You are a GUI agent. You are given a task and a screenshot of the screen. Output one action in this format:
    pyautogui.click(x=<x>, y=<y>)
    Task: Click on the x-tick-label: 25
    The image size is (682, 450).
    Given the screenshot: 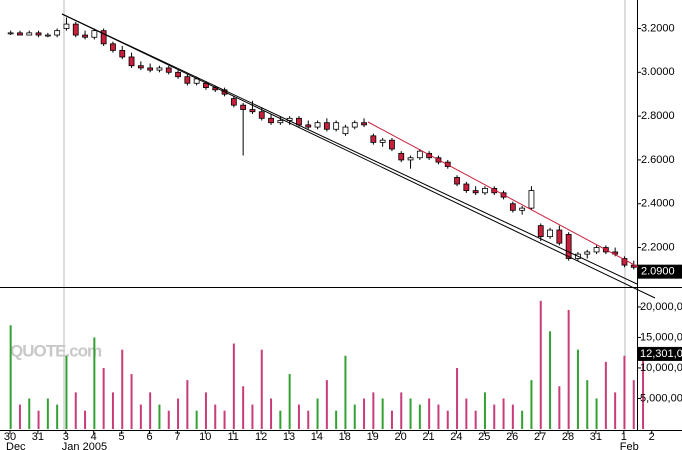 What is the action you would take?
    pyautogui.click(x=484, y=437)
    